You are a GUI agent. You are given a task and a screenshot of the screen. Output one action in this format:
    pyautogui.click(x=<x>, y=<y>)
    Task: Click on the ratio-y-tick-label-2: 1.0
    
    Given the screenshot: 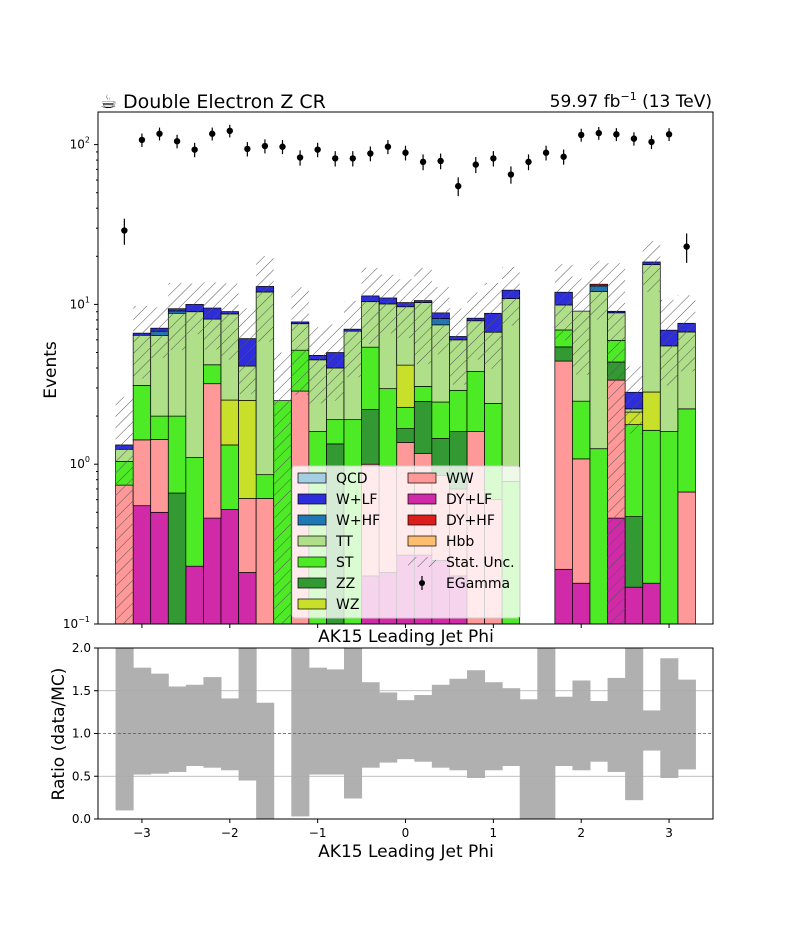 What is the action you would take?
    pyautogui.click(x=81, y=734)
    